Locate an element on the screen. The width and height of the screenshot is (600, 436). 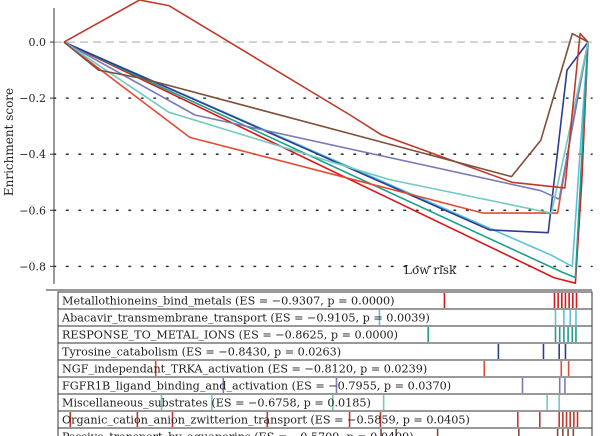
y-tick-label: −0.4 is located at coordinates (32, 154).